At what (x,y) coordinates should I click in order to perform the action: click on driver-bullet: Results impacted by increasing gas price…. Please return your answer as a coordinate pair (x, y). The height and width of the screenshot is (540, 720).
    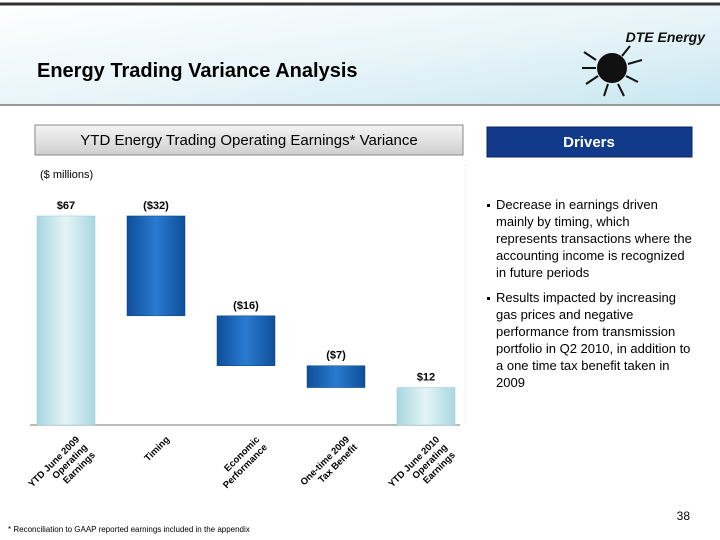
    Looking at the image, I should click on (588, 340).